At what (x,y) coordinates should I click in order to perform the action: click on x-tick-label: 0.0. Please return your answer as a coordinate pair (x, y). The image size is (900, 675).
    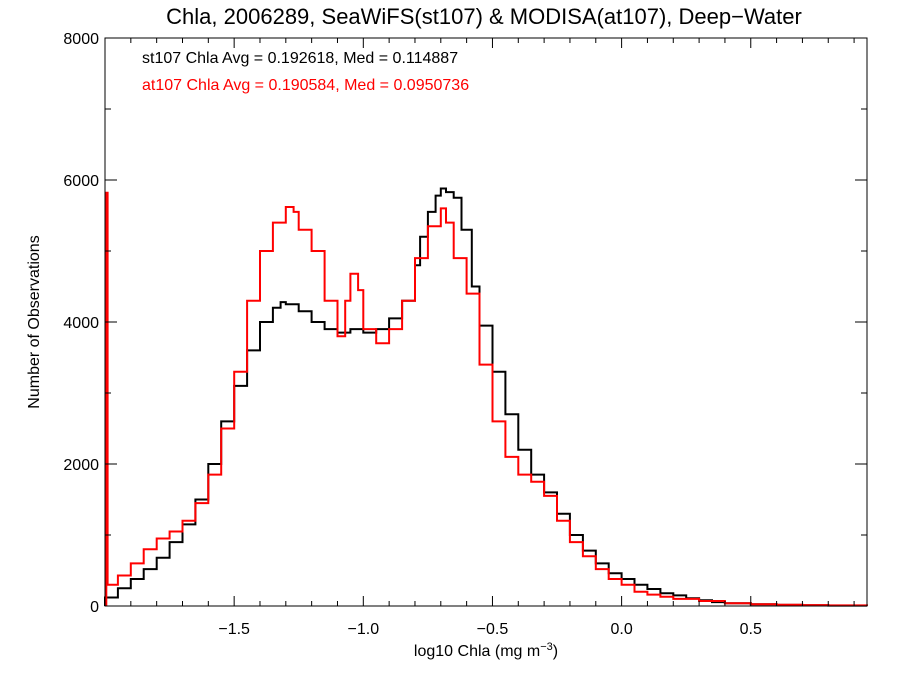
    Looking at the image, I should click on (621, 629).